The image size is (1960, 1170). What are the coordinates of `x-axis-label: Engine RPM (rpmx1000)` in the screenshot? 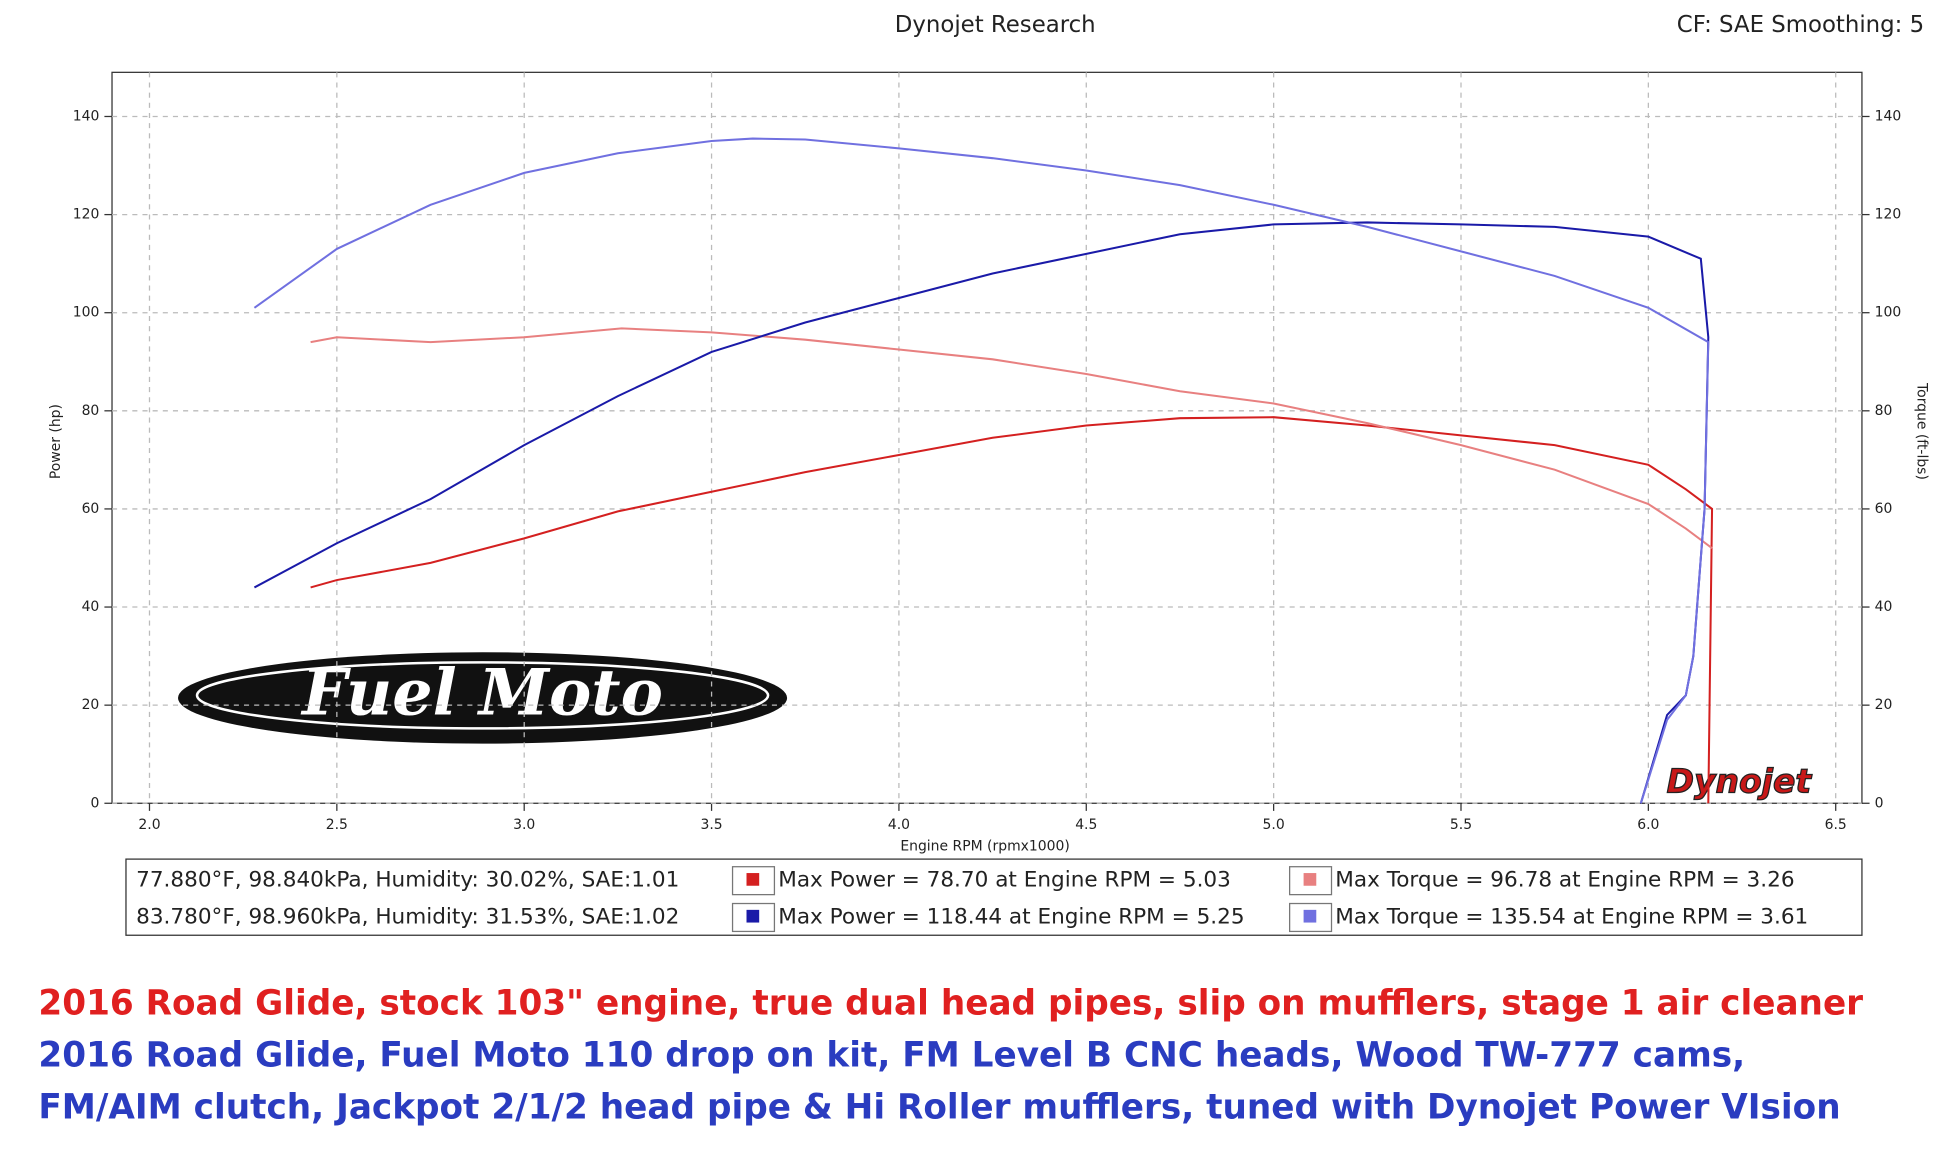 It's located at (985, 846).